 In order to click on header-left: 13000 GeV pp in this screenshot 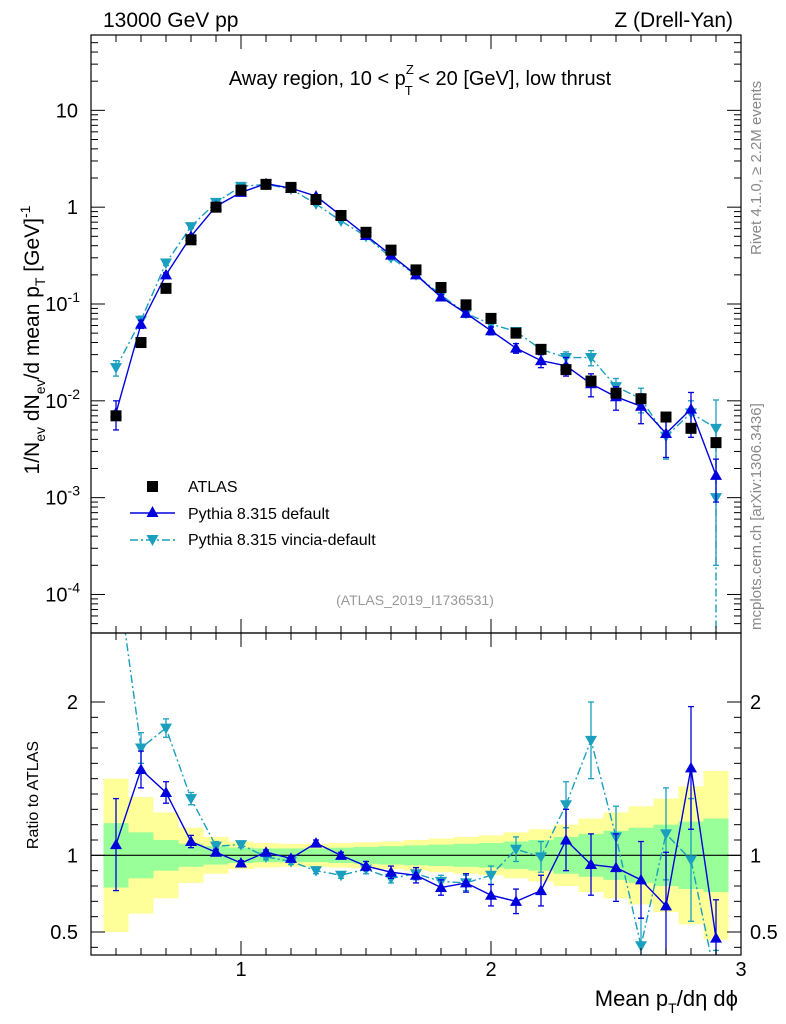, I will do `click(170, 20)`.